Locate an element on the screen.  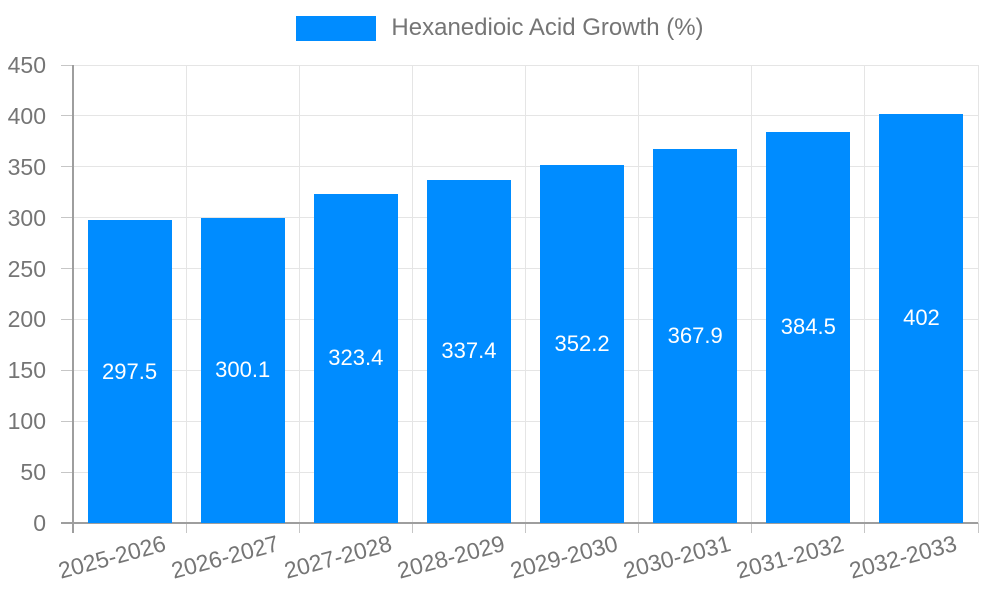
y-axis-tick-label: 50 is located at coordinates (33, 472).